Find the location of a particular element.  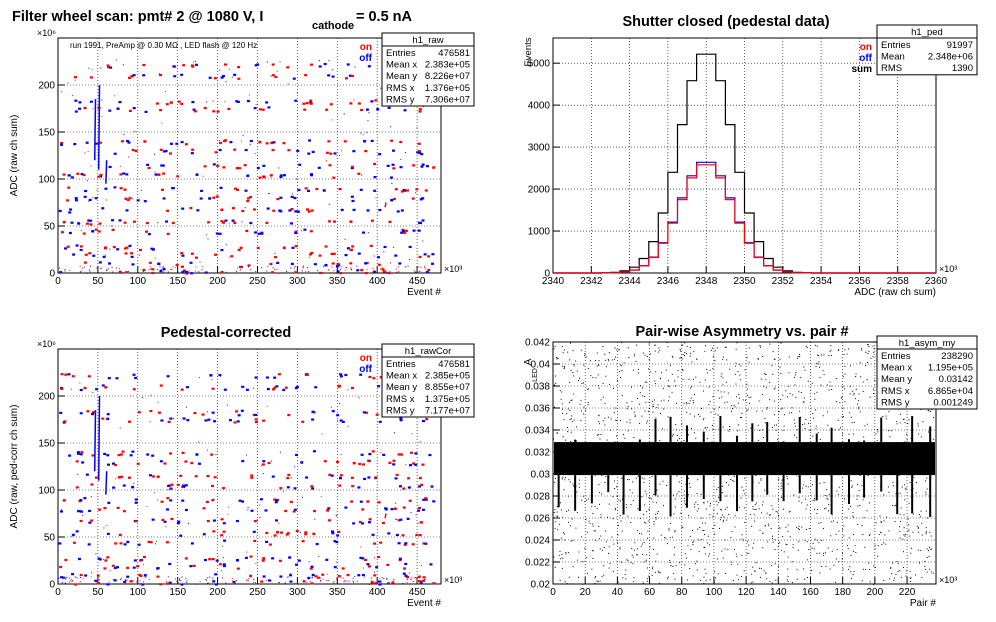

stats-label: Mean is located at coordinates (893, 57).